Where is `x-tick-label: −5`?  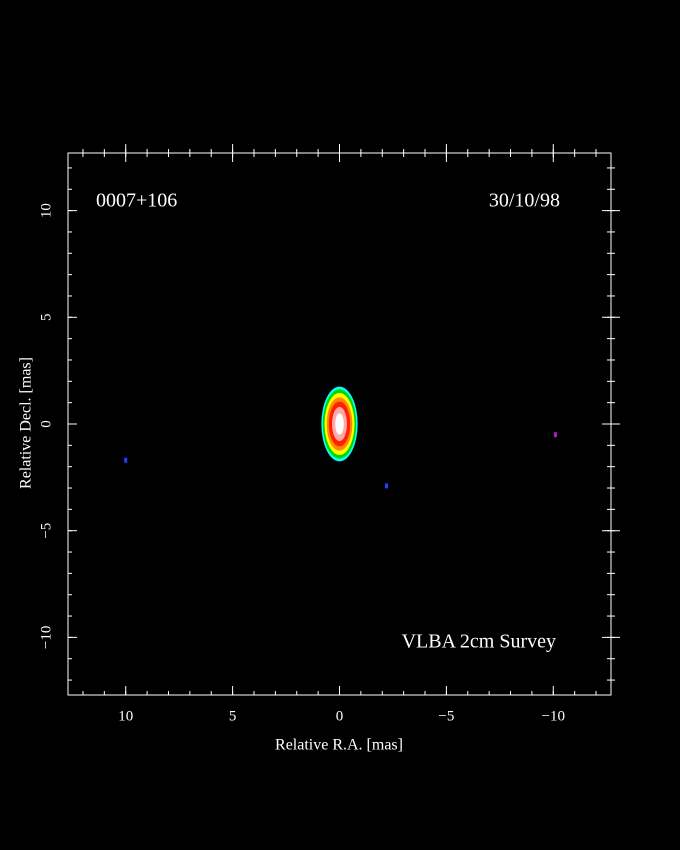
x-tick-label: −5 is located at coordinates (446, 716).